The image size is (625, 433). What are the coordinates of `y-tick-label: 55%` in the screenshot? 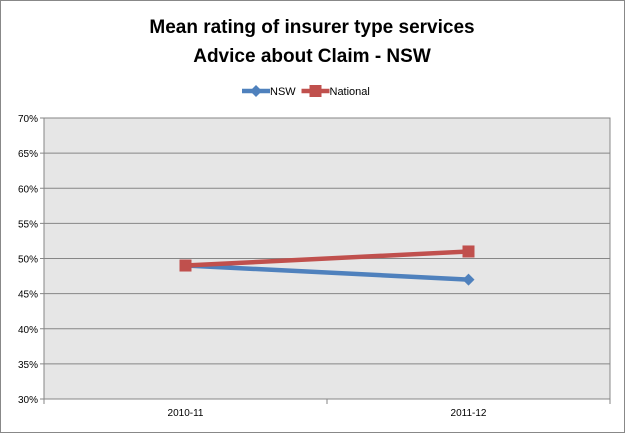 It's located at (28, 224).